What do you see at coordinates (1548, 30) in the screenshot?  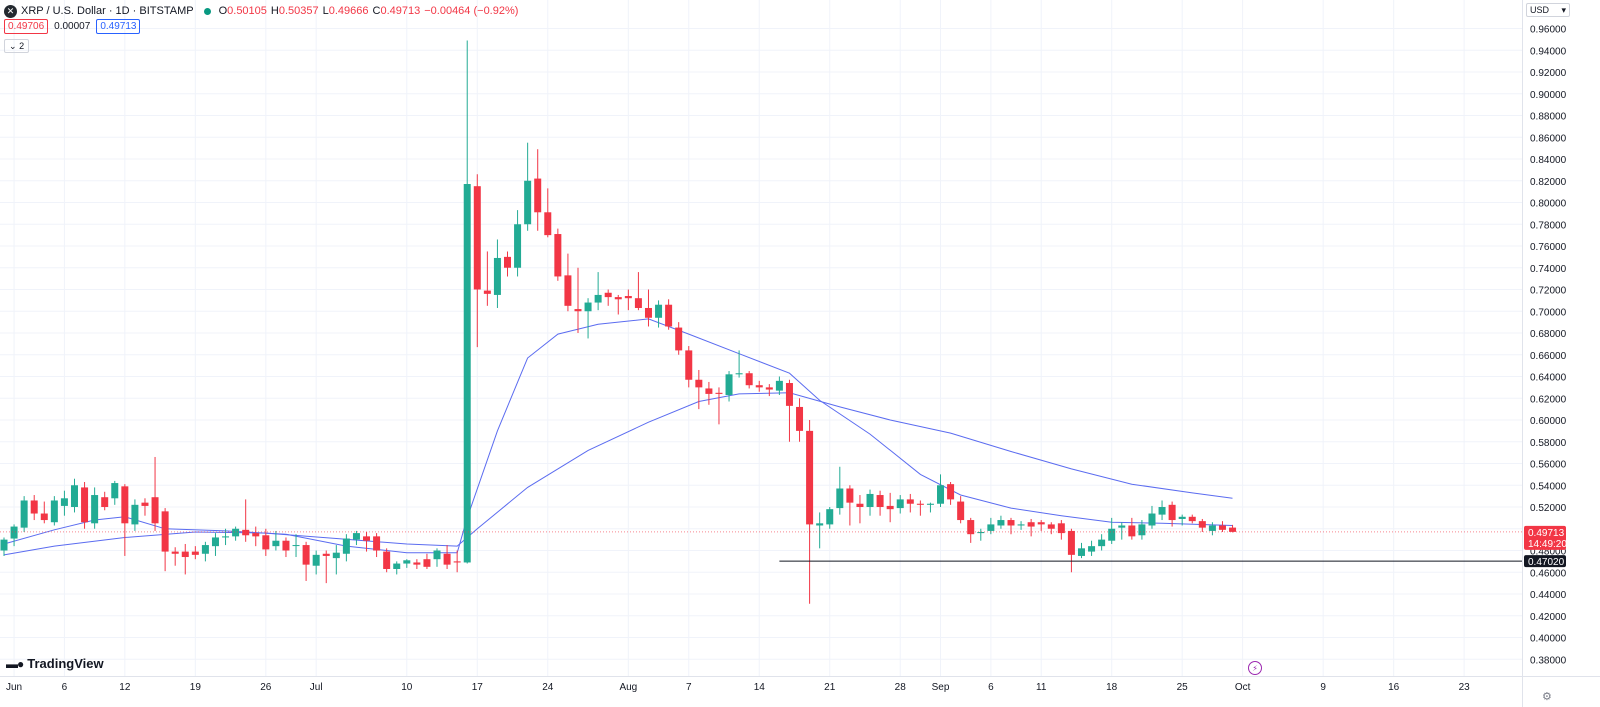 I see `y-tick-label: 0.96000` at bounding box center [1548, 30].